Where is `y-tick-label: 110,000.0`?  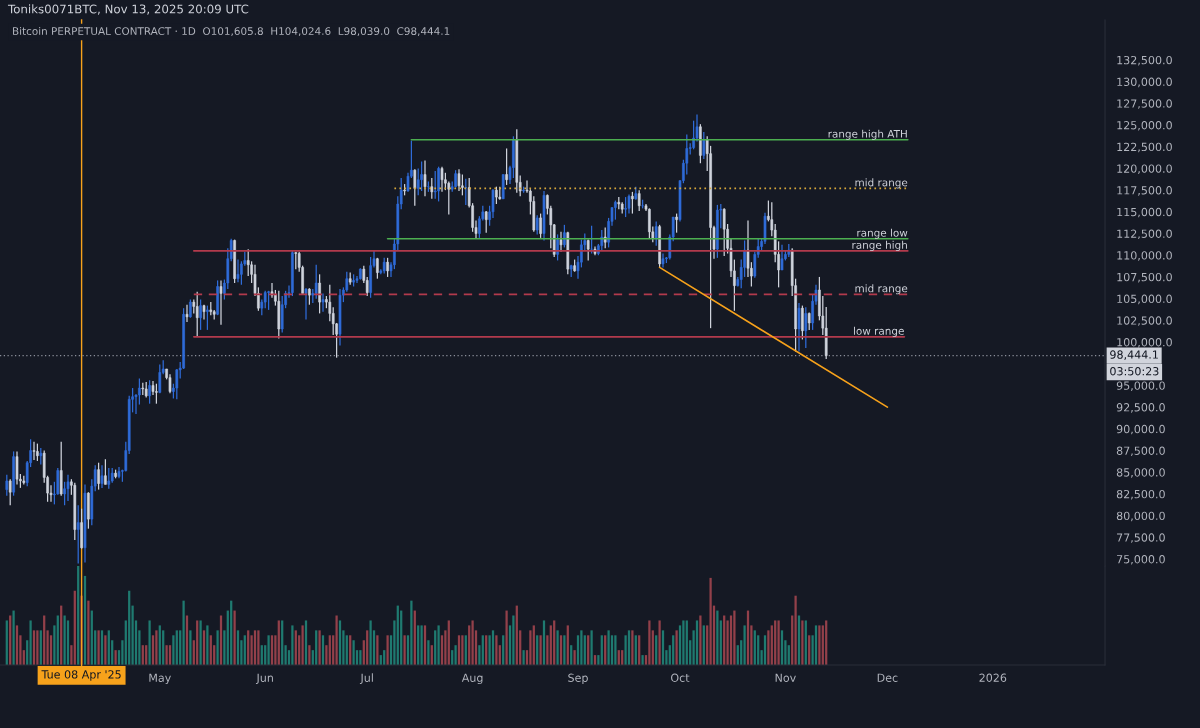
y-tick-label: 110,000.0 is located at coordinates (1144, 256).